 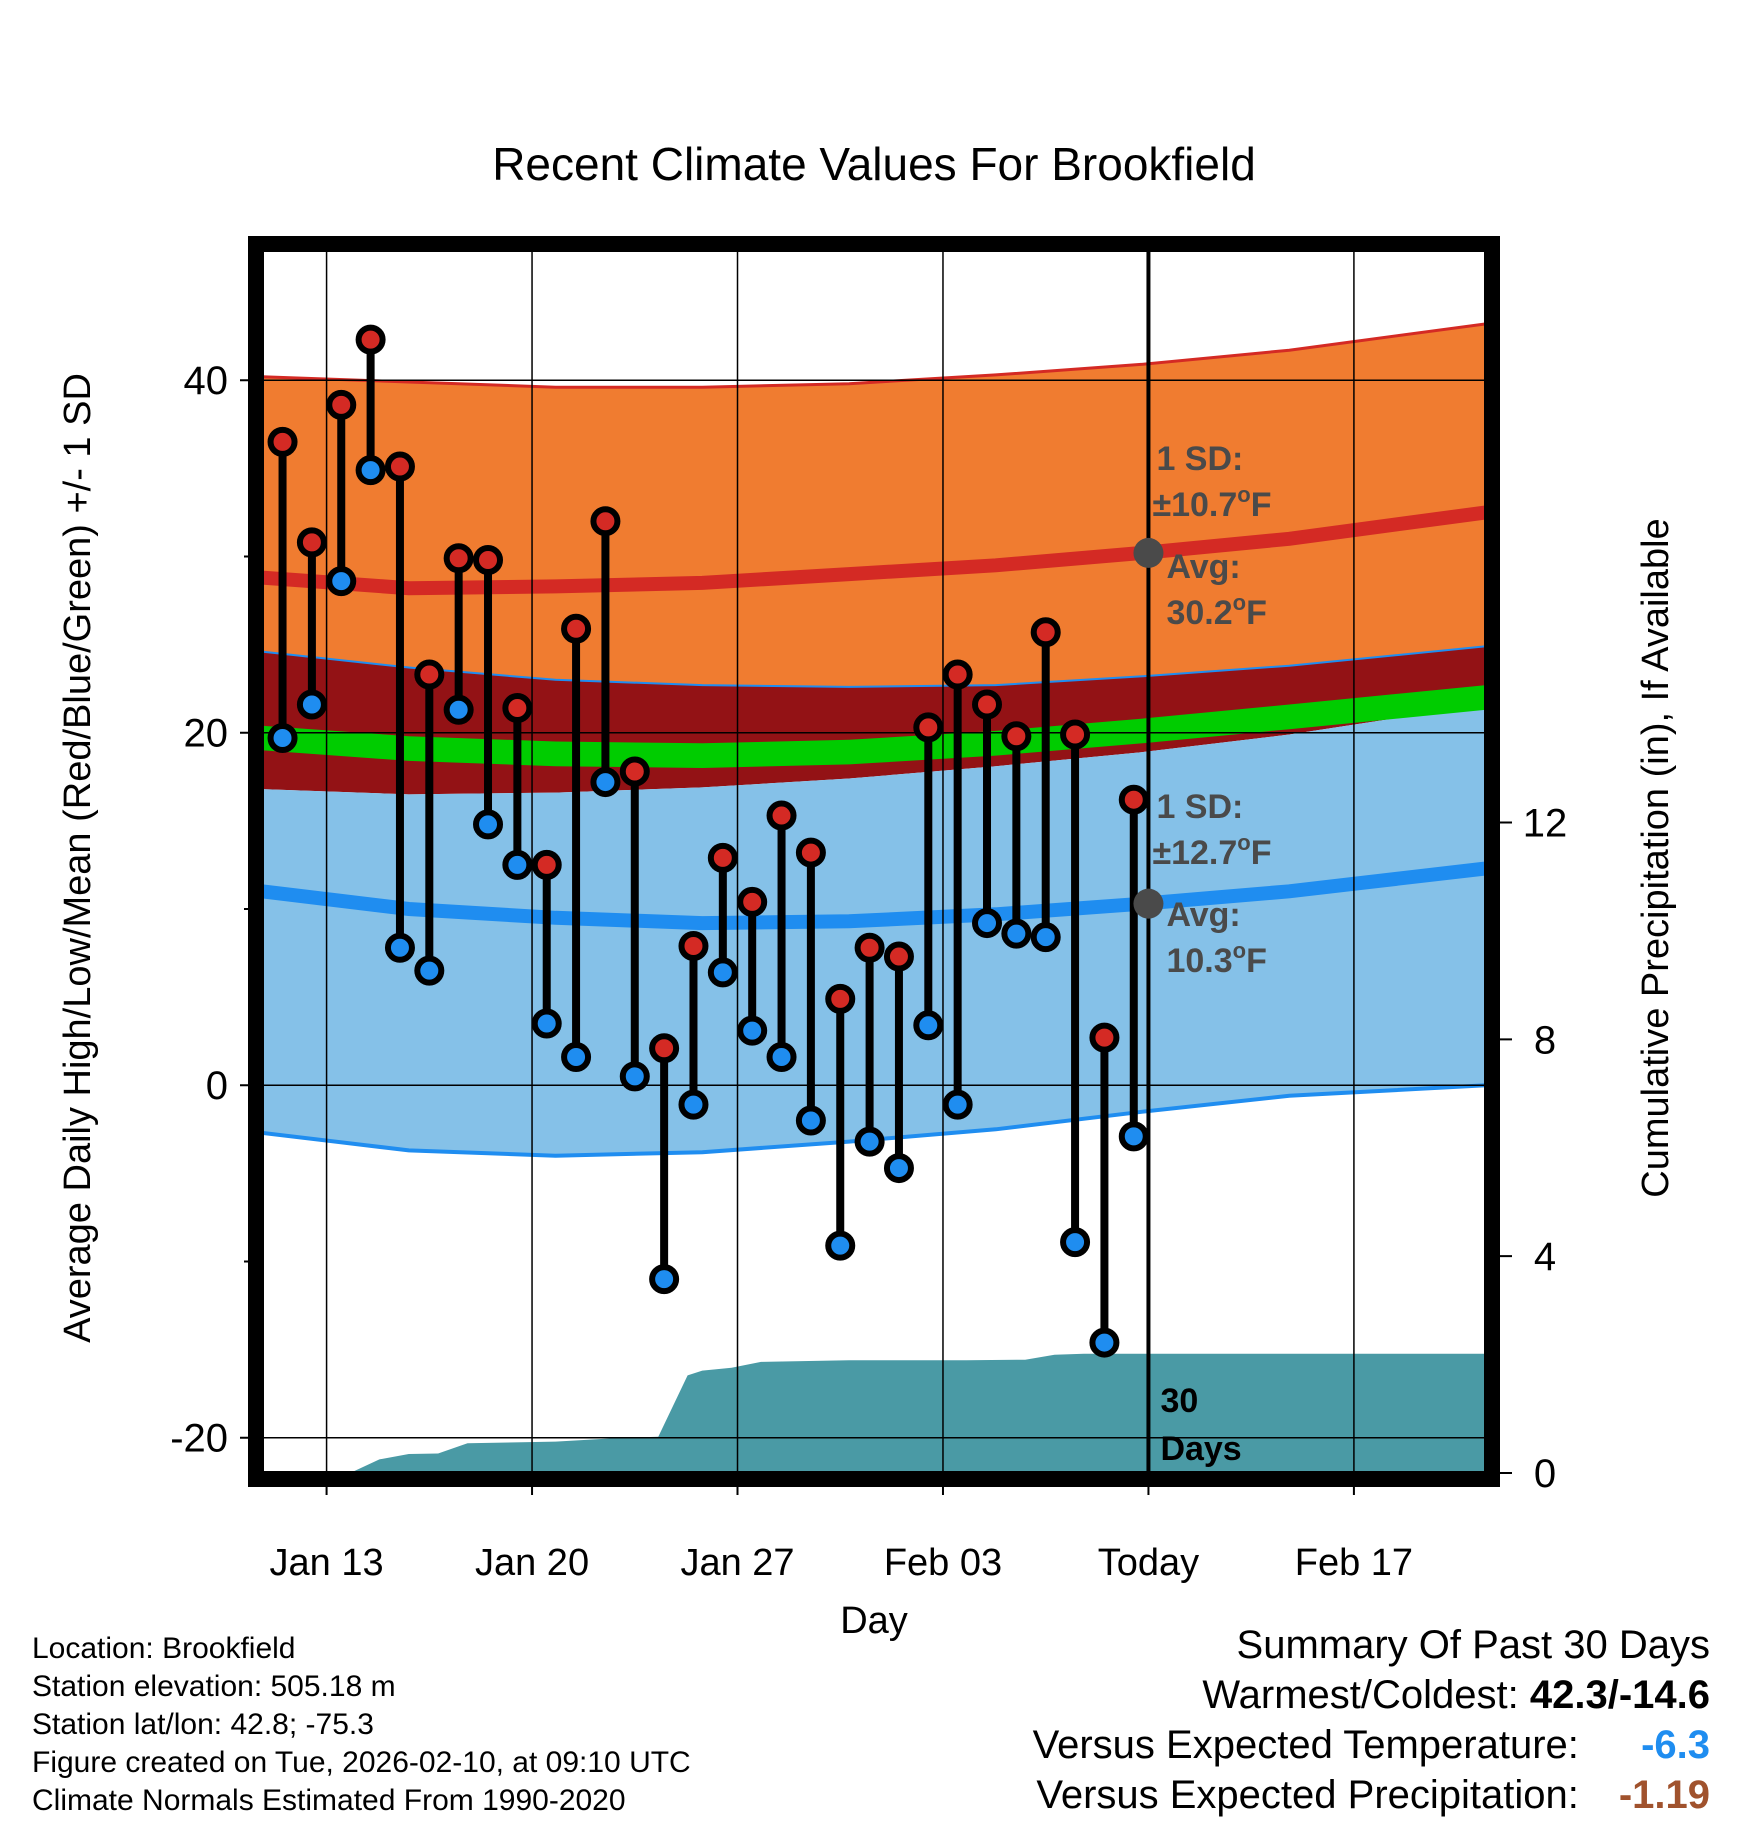 I want to click on mean-band, so click(x=874, y=726).